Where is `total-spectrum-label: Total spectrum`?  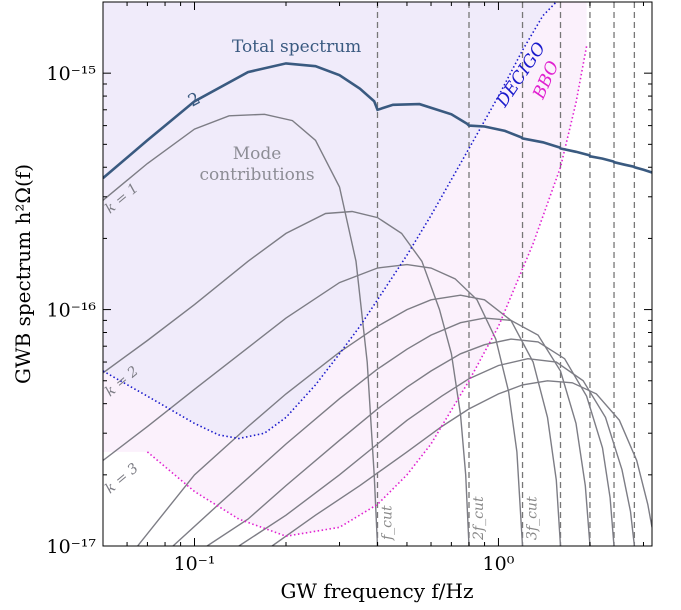
total-spectrum-label: Total spectrum is located at coordinates (296, 47).